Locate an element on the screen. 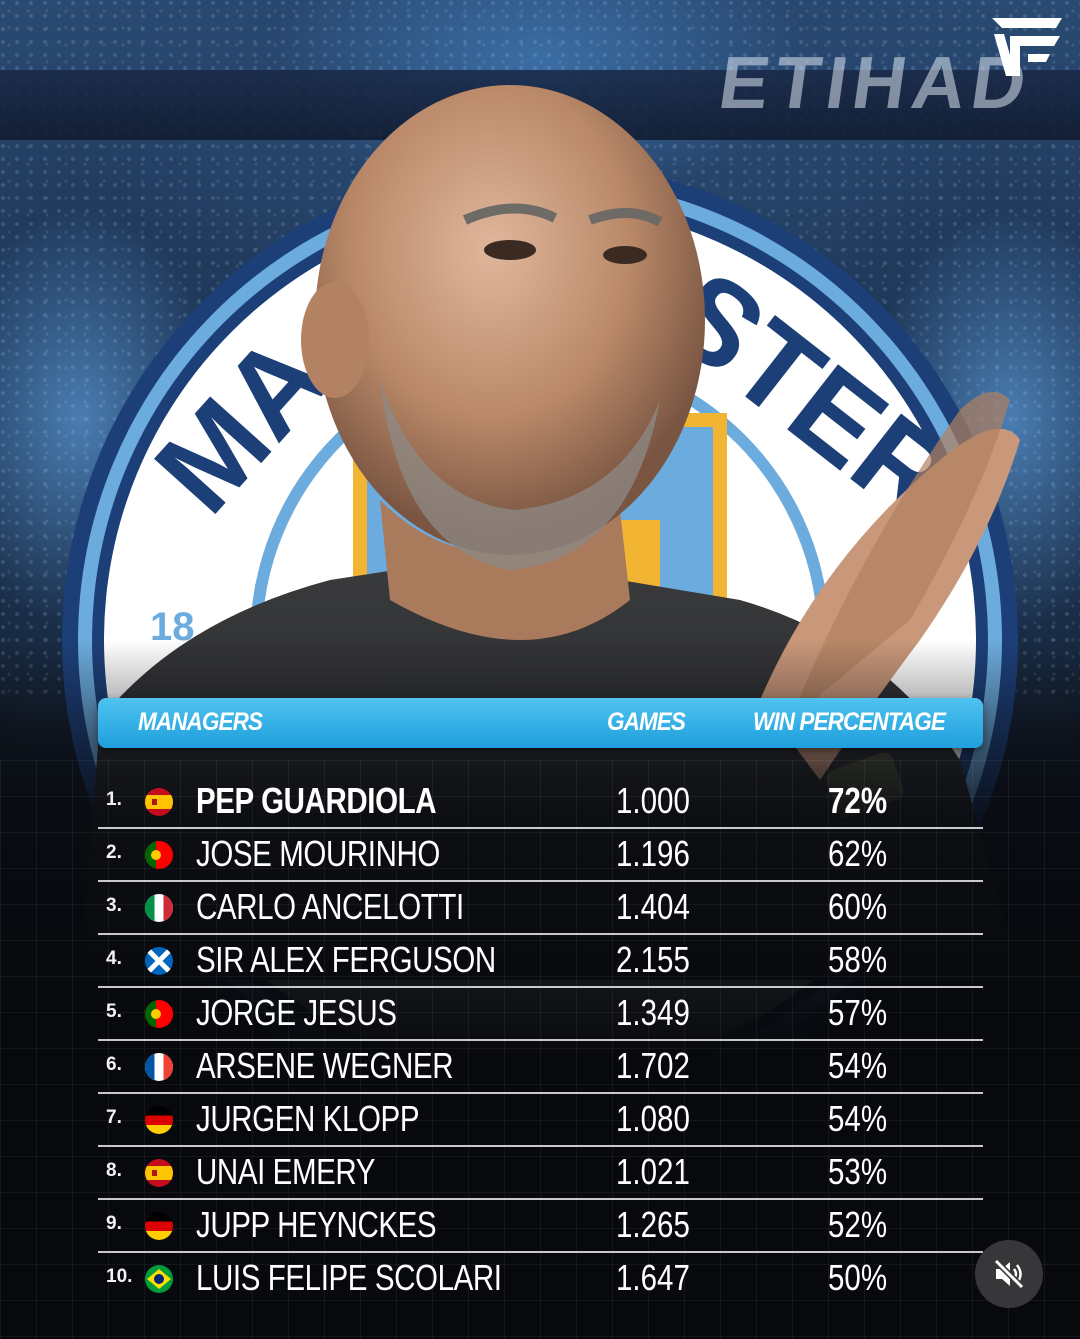 The width and height of the screenshot is (1080, 1339). rank: 7. is located at coordinates (114, 1117).